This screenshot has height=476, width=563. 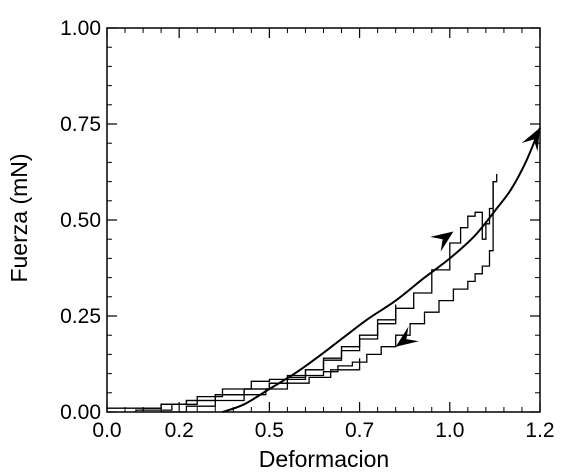 What do you see at coordinates (539, 430) in the screenshot?
I see `x-tick-label: 1.2` at bounding box center [539, 430].